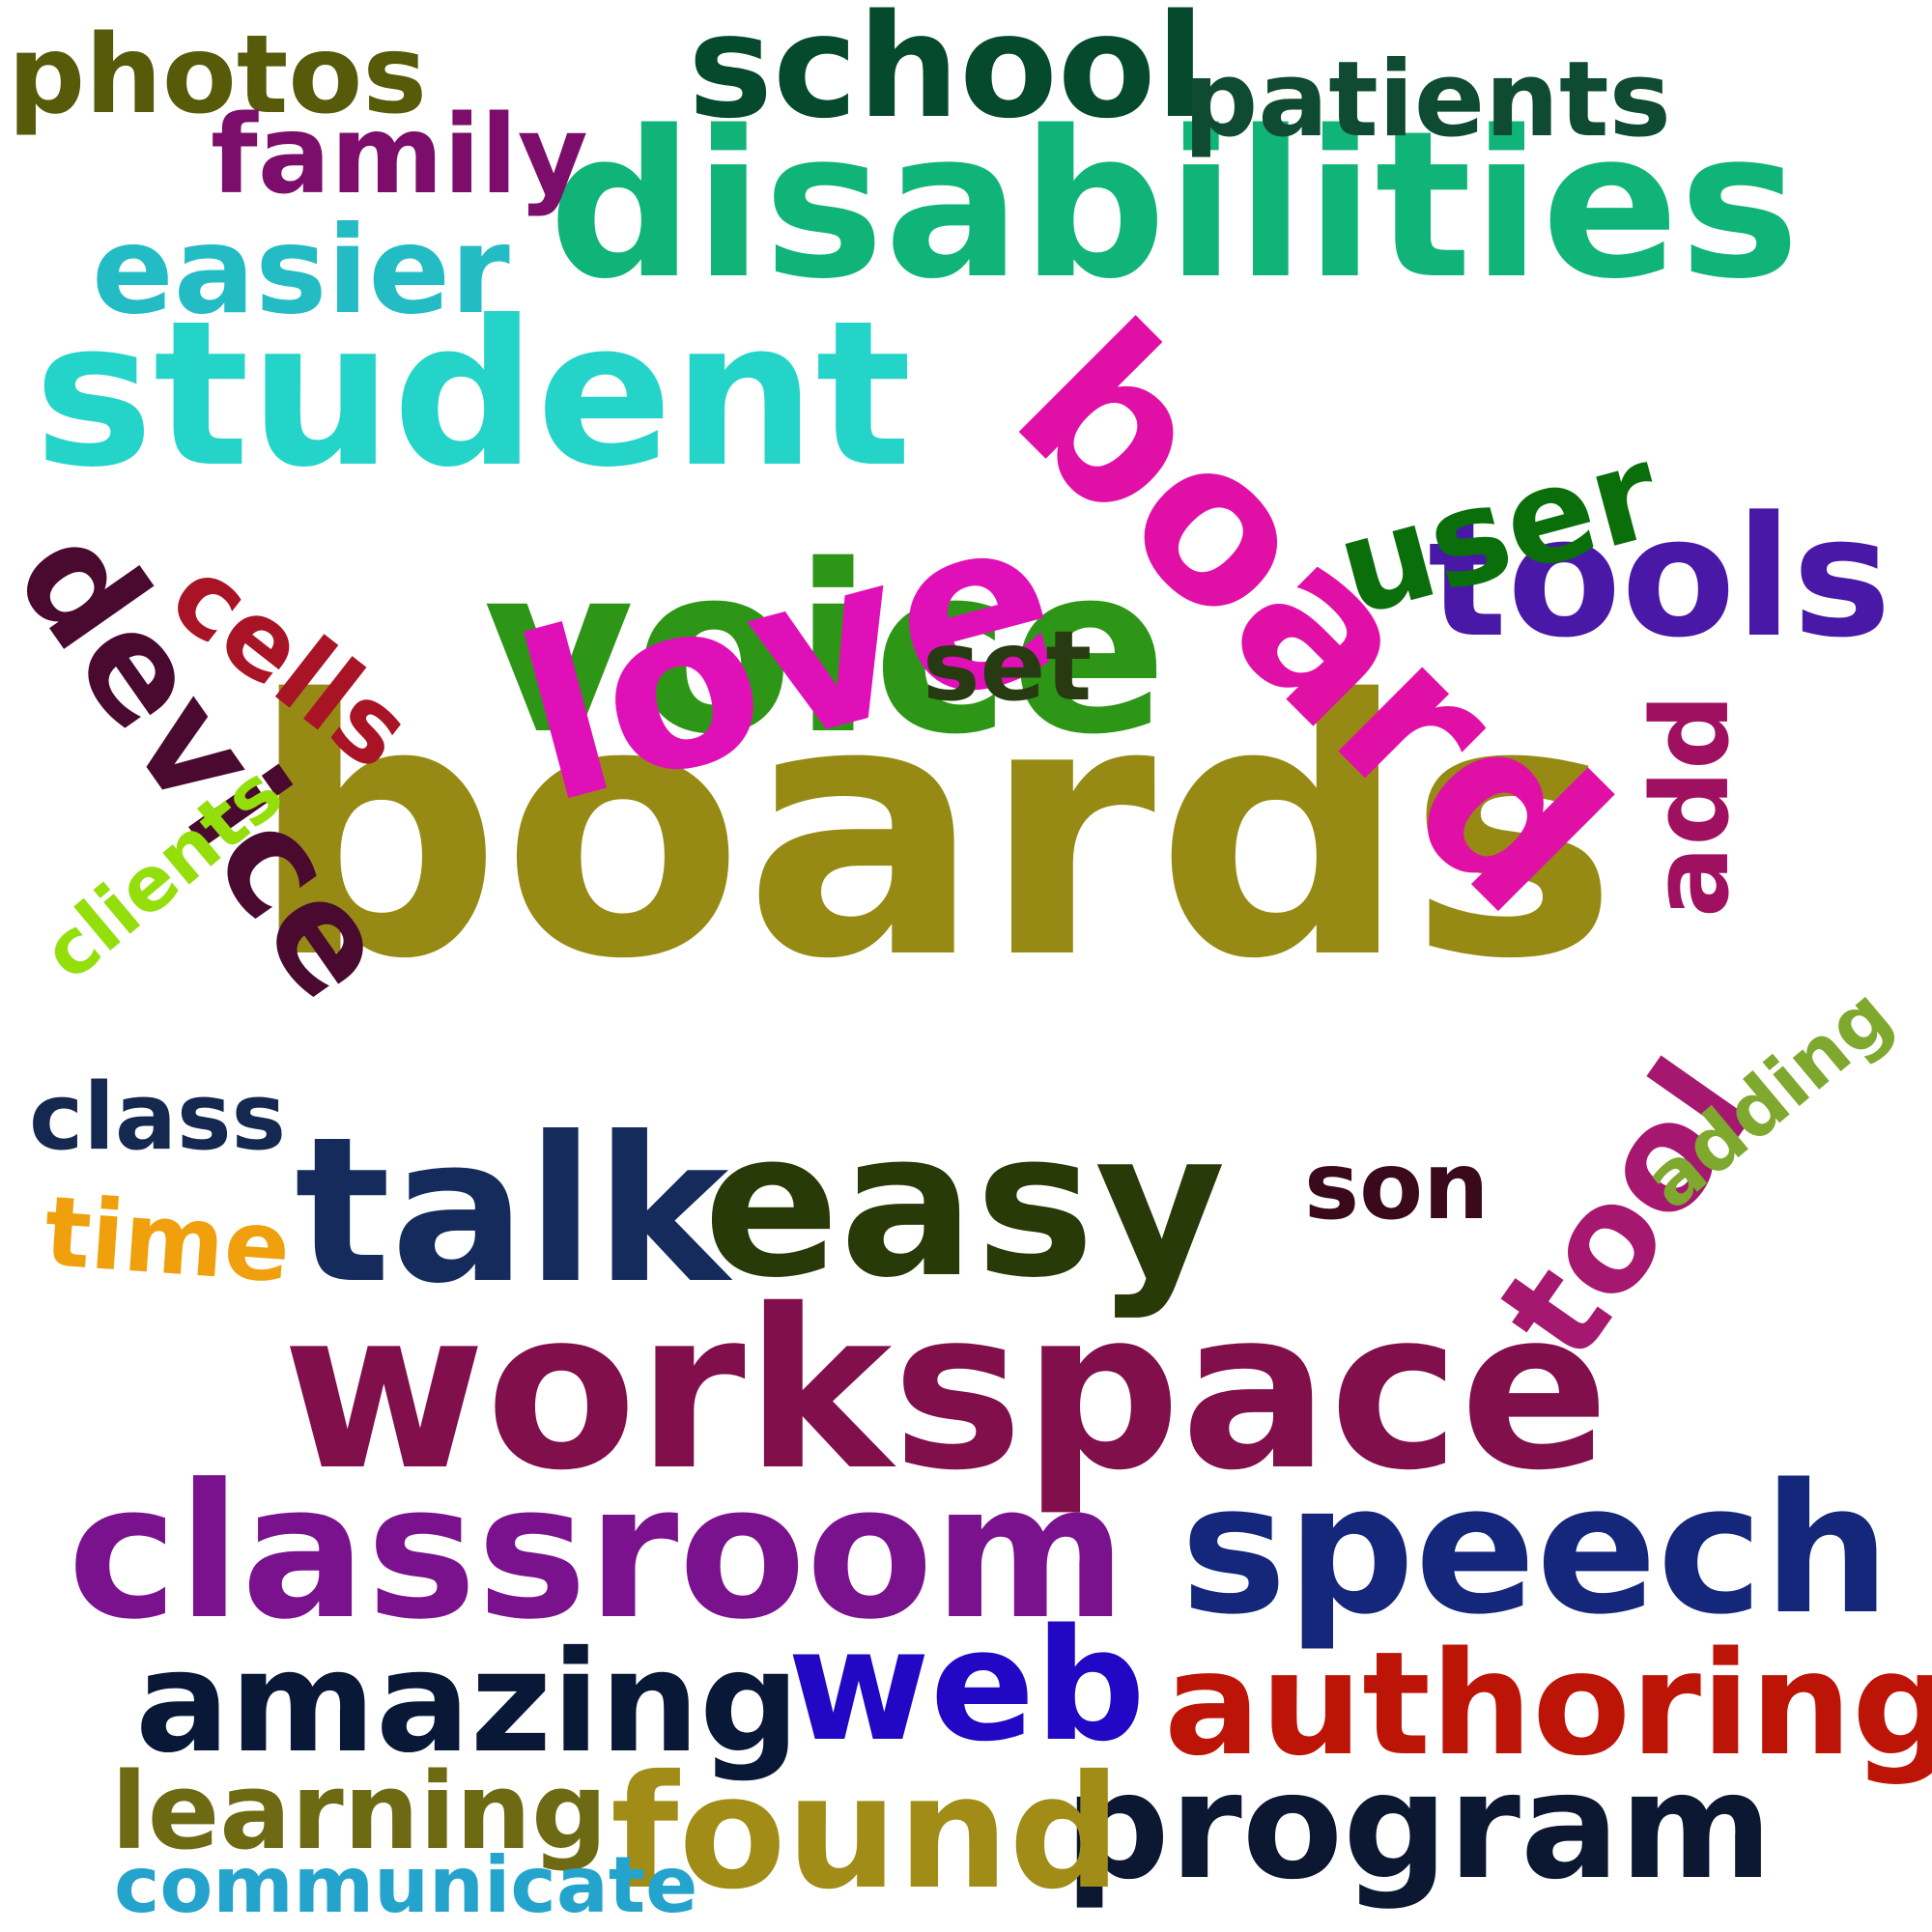  Describe the element at coordinates (1008, 666) in the screenshot. I see `word-set: set` at that location.